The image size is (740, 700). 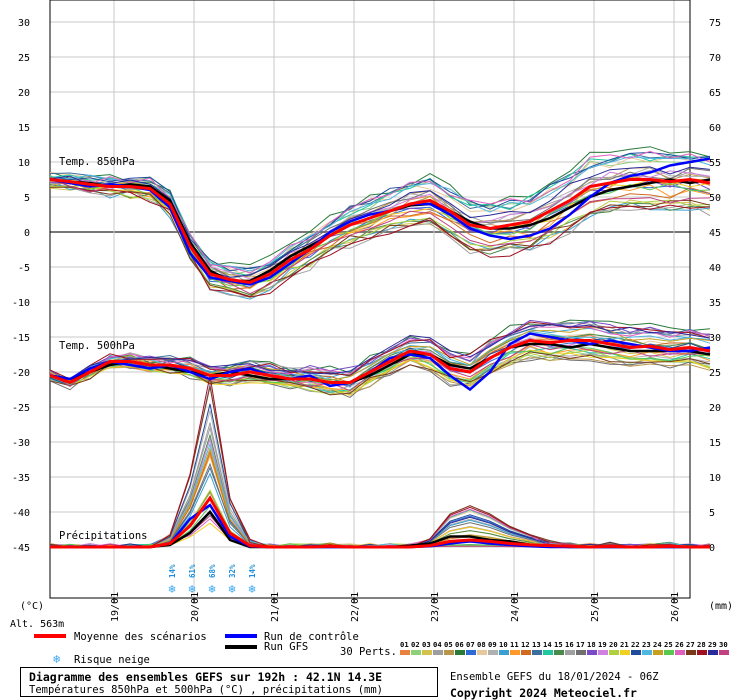 I want to click on series-mean-precip, so click(x=380, y=522).